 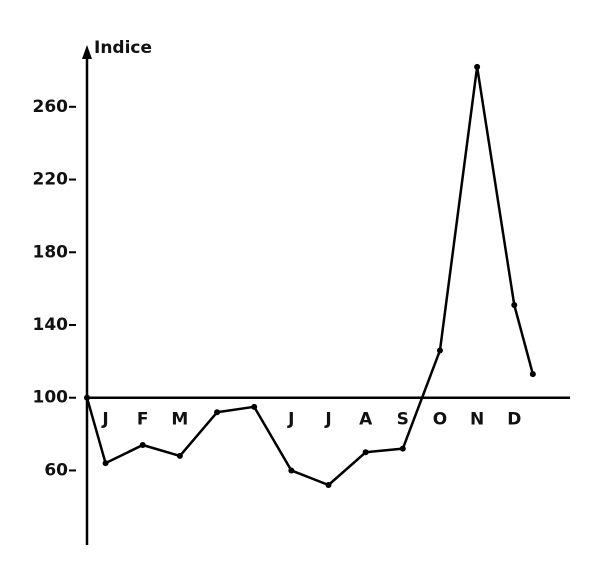 I want to click on y-tick-label: 260, so click(x=51, y=107).